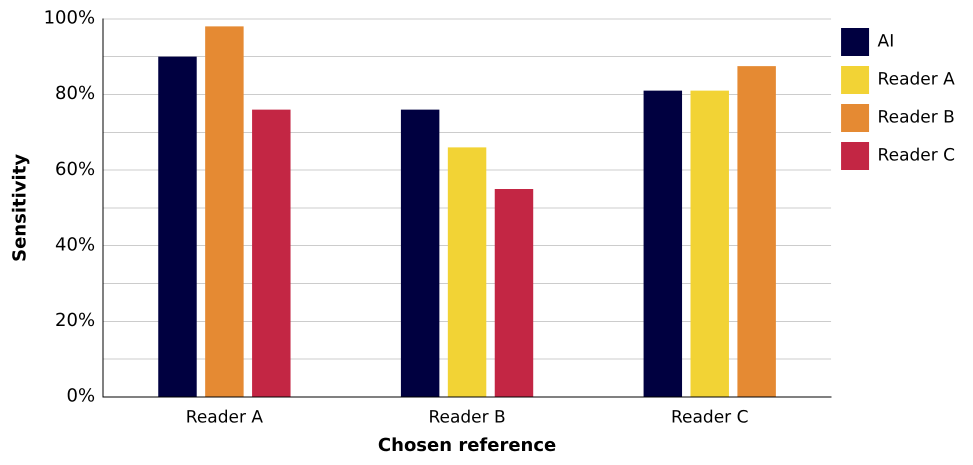  What do you see at coordinates (70, 17) in the screenshot?
I see `y-tick-label: 100%` at bounding box center [70, 17].